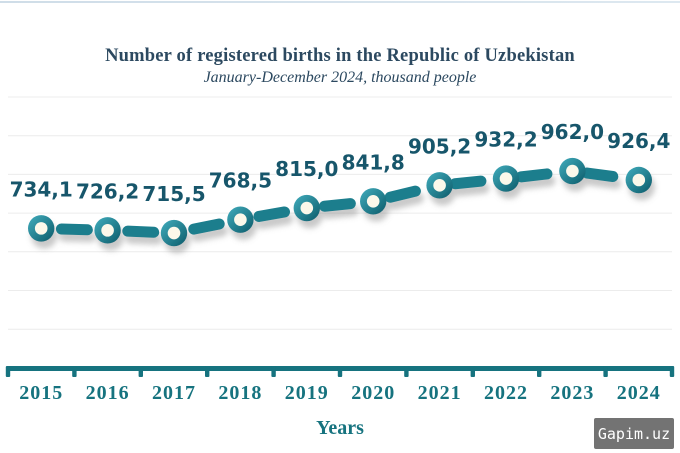 The width and height of the screenshot is (680, 453). Describe the element at coordinates (240, 181) in the screenshot. I see `data-point-label: 768,5` at that location.